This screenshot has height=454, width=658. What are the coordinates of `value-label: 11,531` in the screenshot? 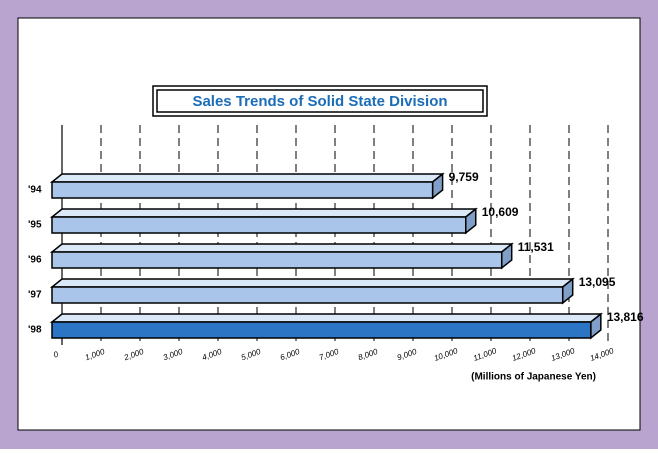 It's located at (536, 247).